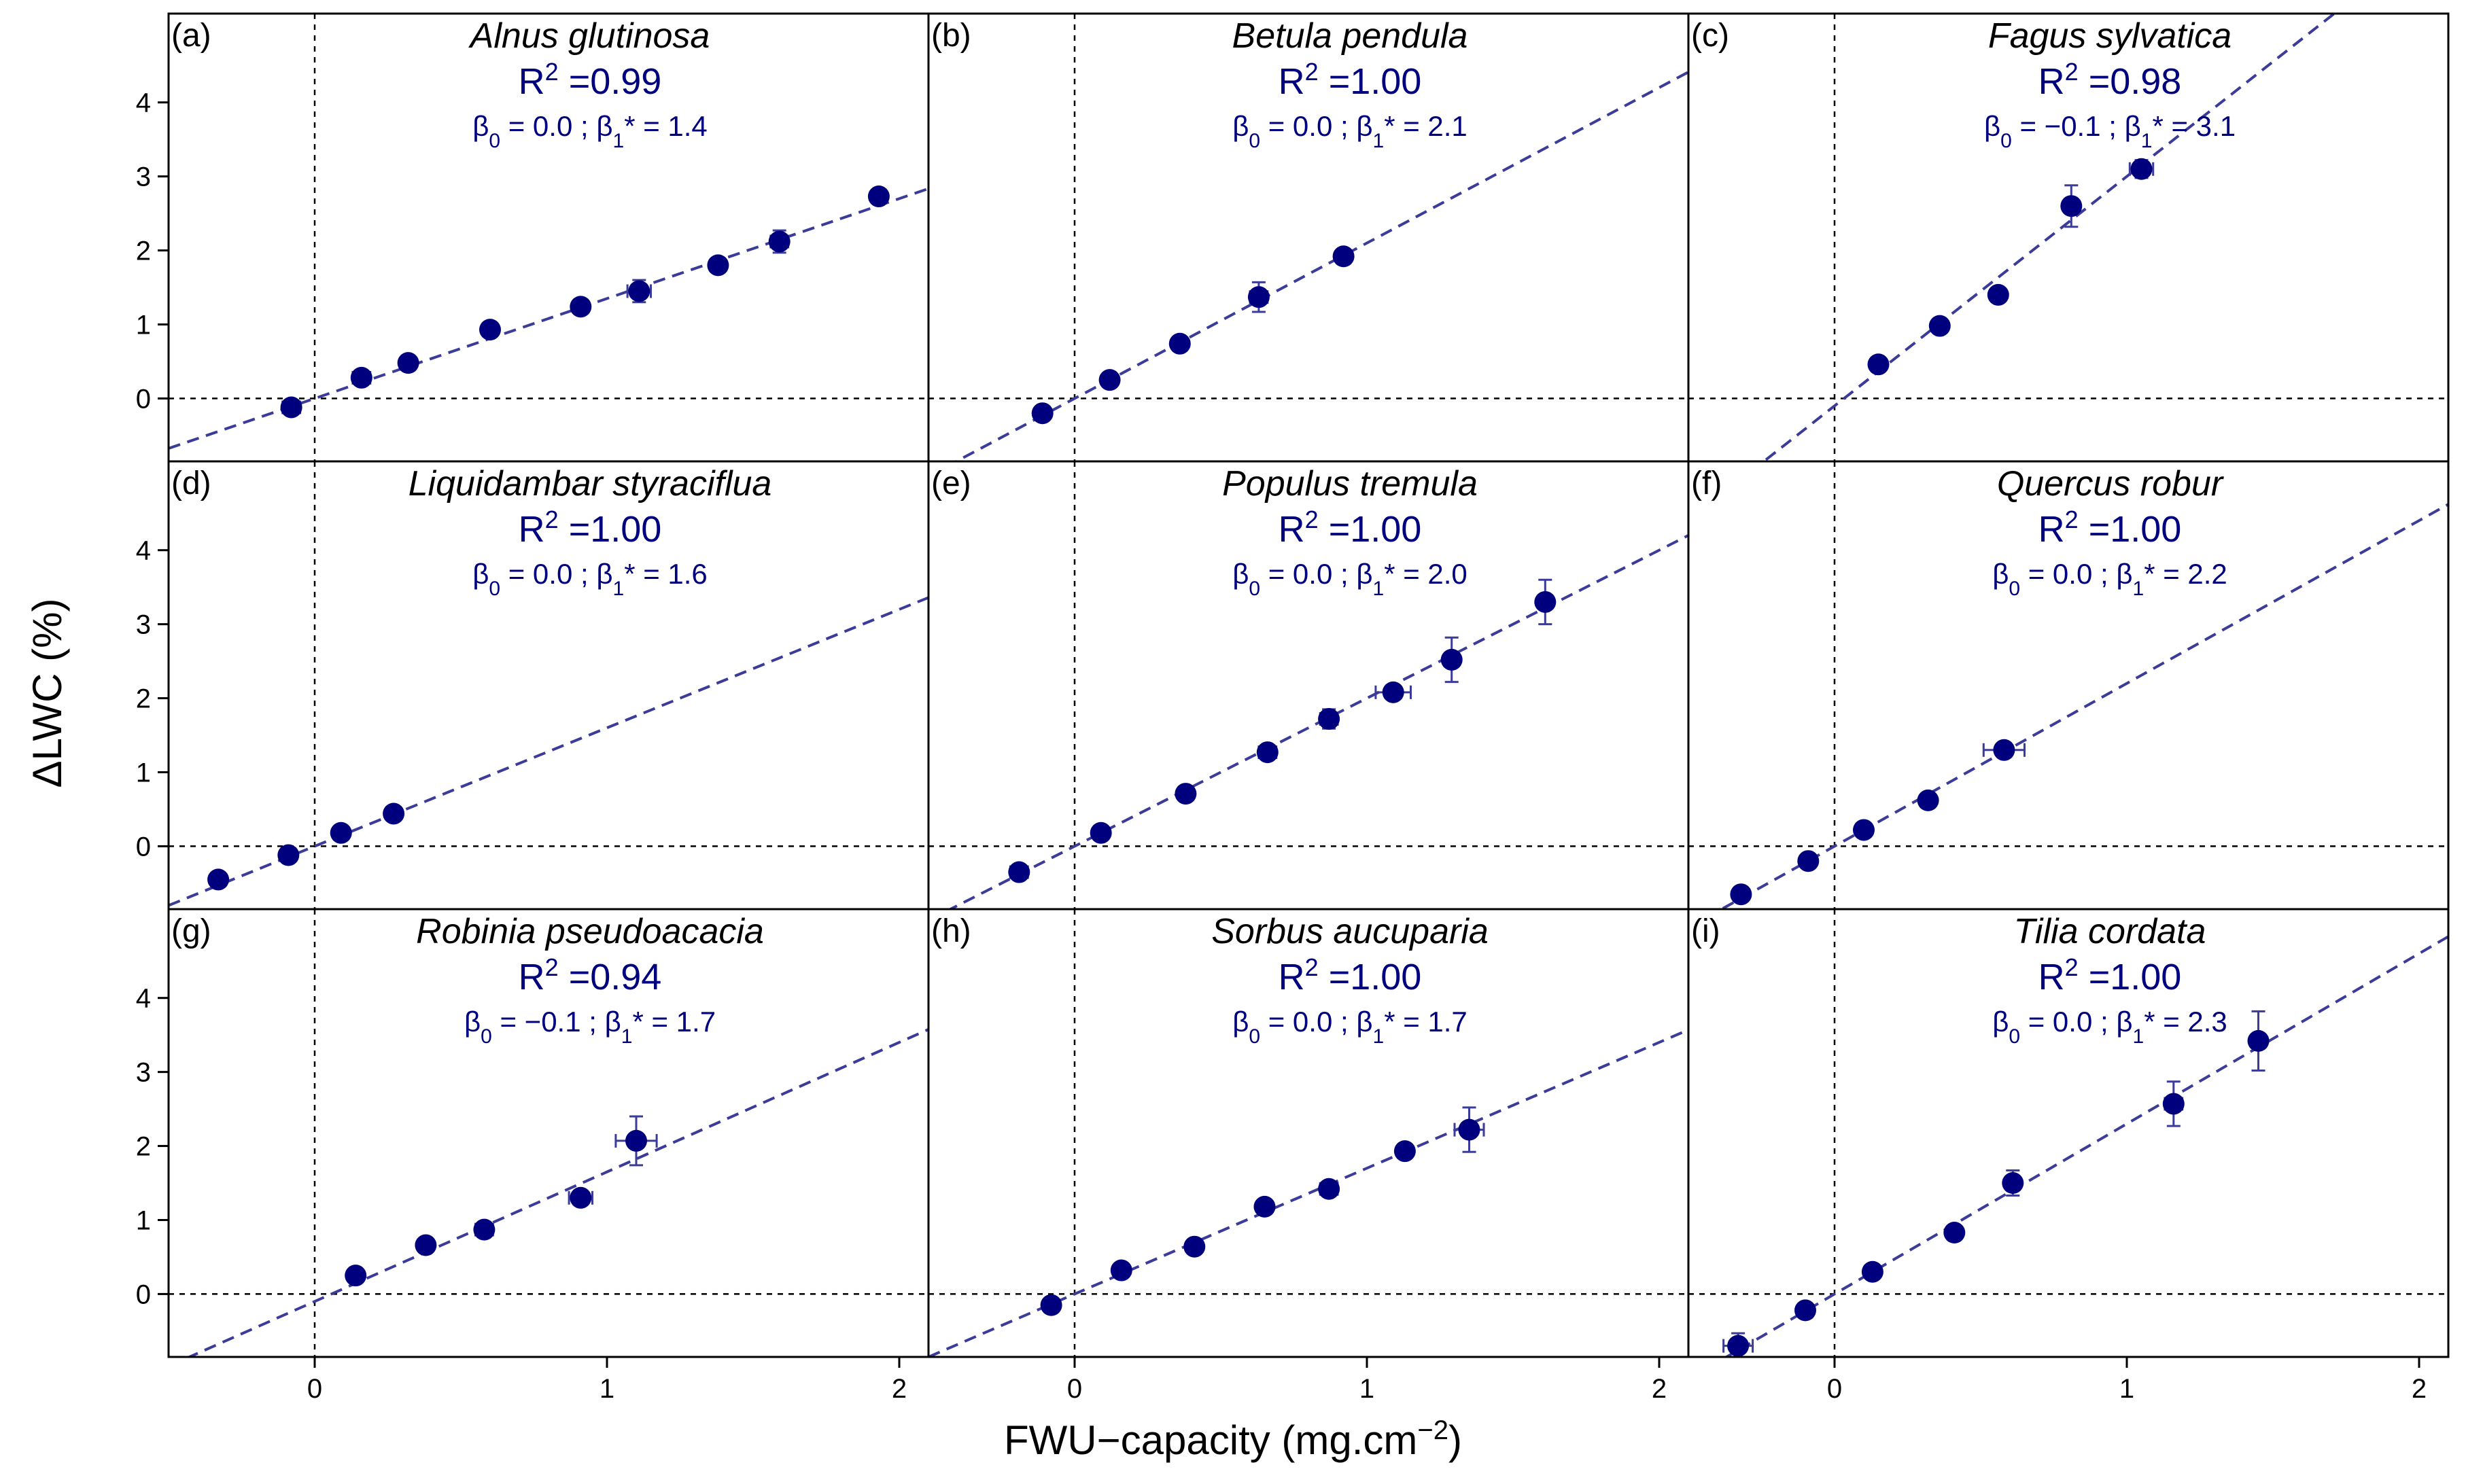 The image size is (2466, 1484). What do you see at coordinates (900, 1389) in the screenshot?
I see `x-tick-label: 2` at bounding box center [900, 1389].